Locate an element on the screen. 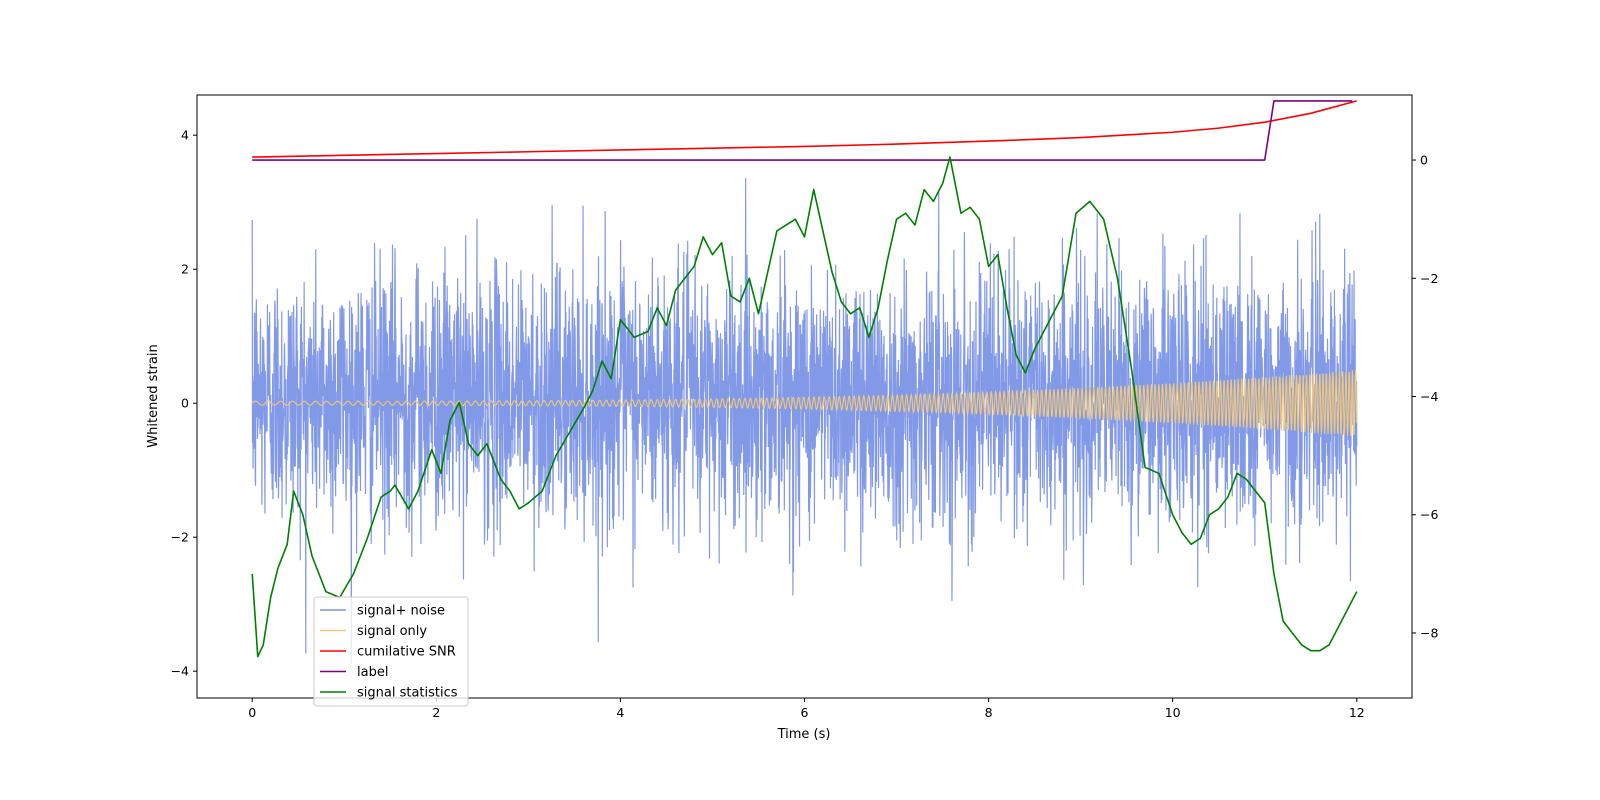  y-right-tick-label: −4 is located at coordinates (1429, 396).